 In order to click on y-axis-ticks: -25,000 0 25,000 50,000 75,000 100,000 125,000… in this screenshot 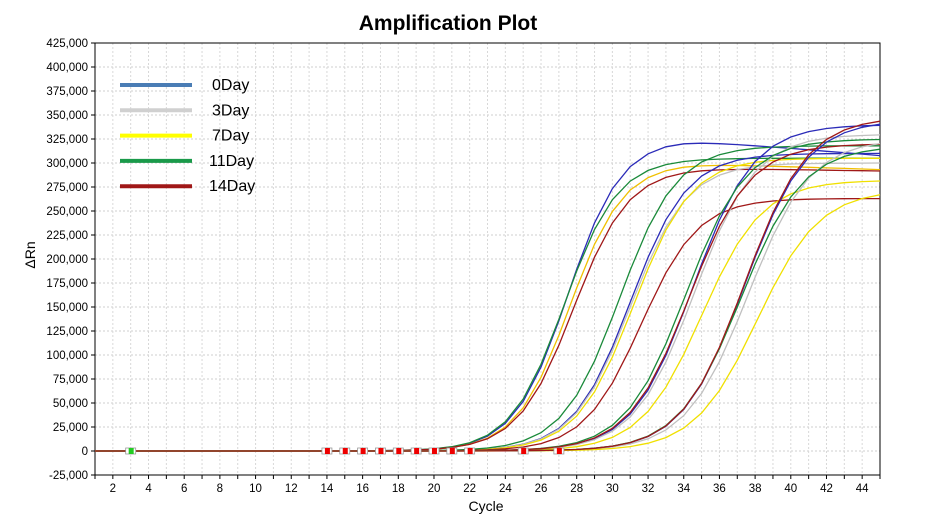, I will do `click(70, 260)`.